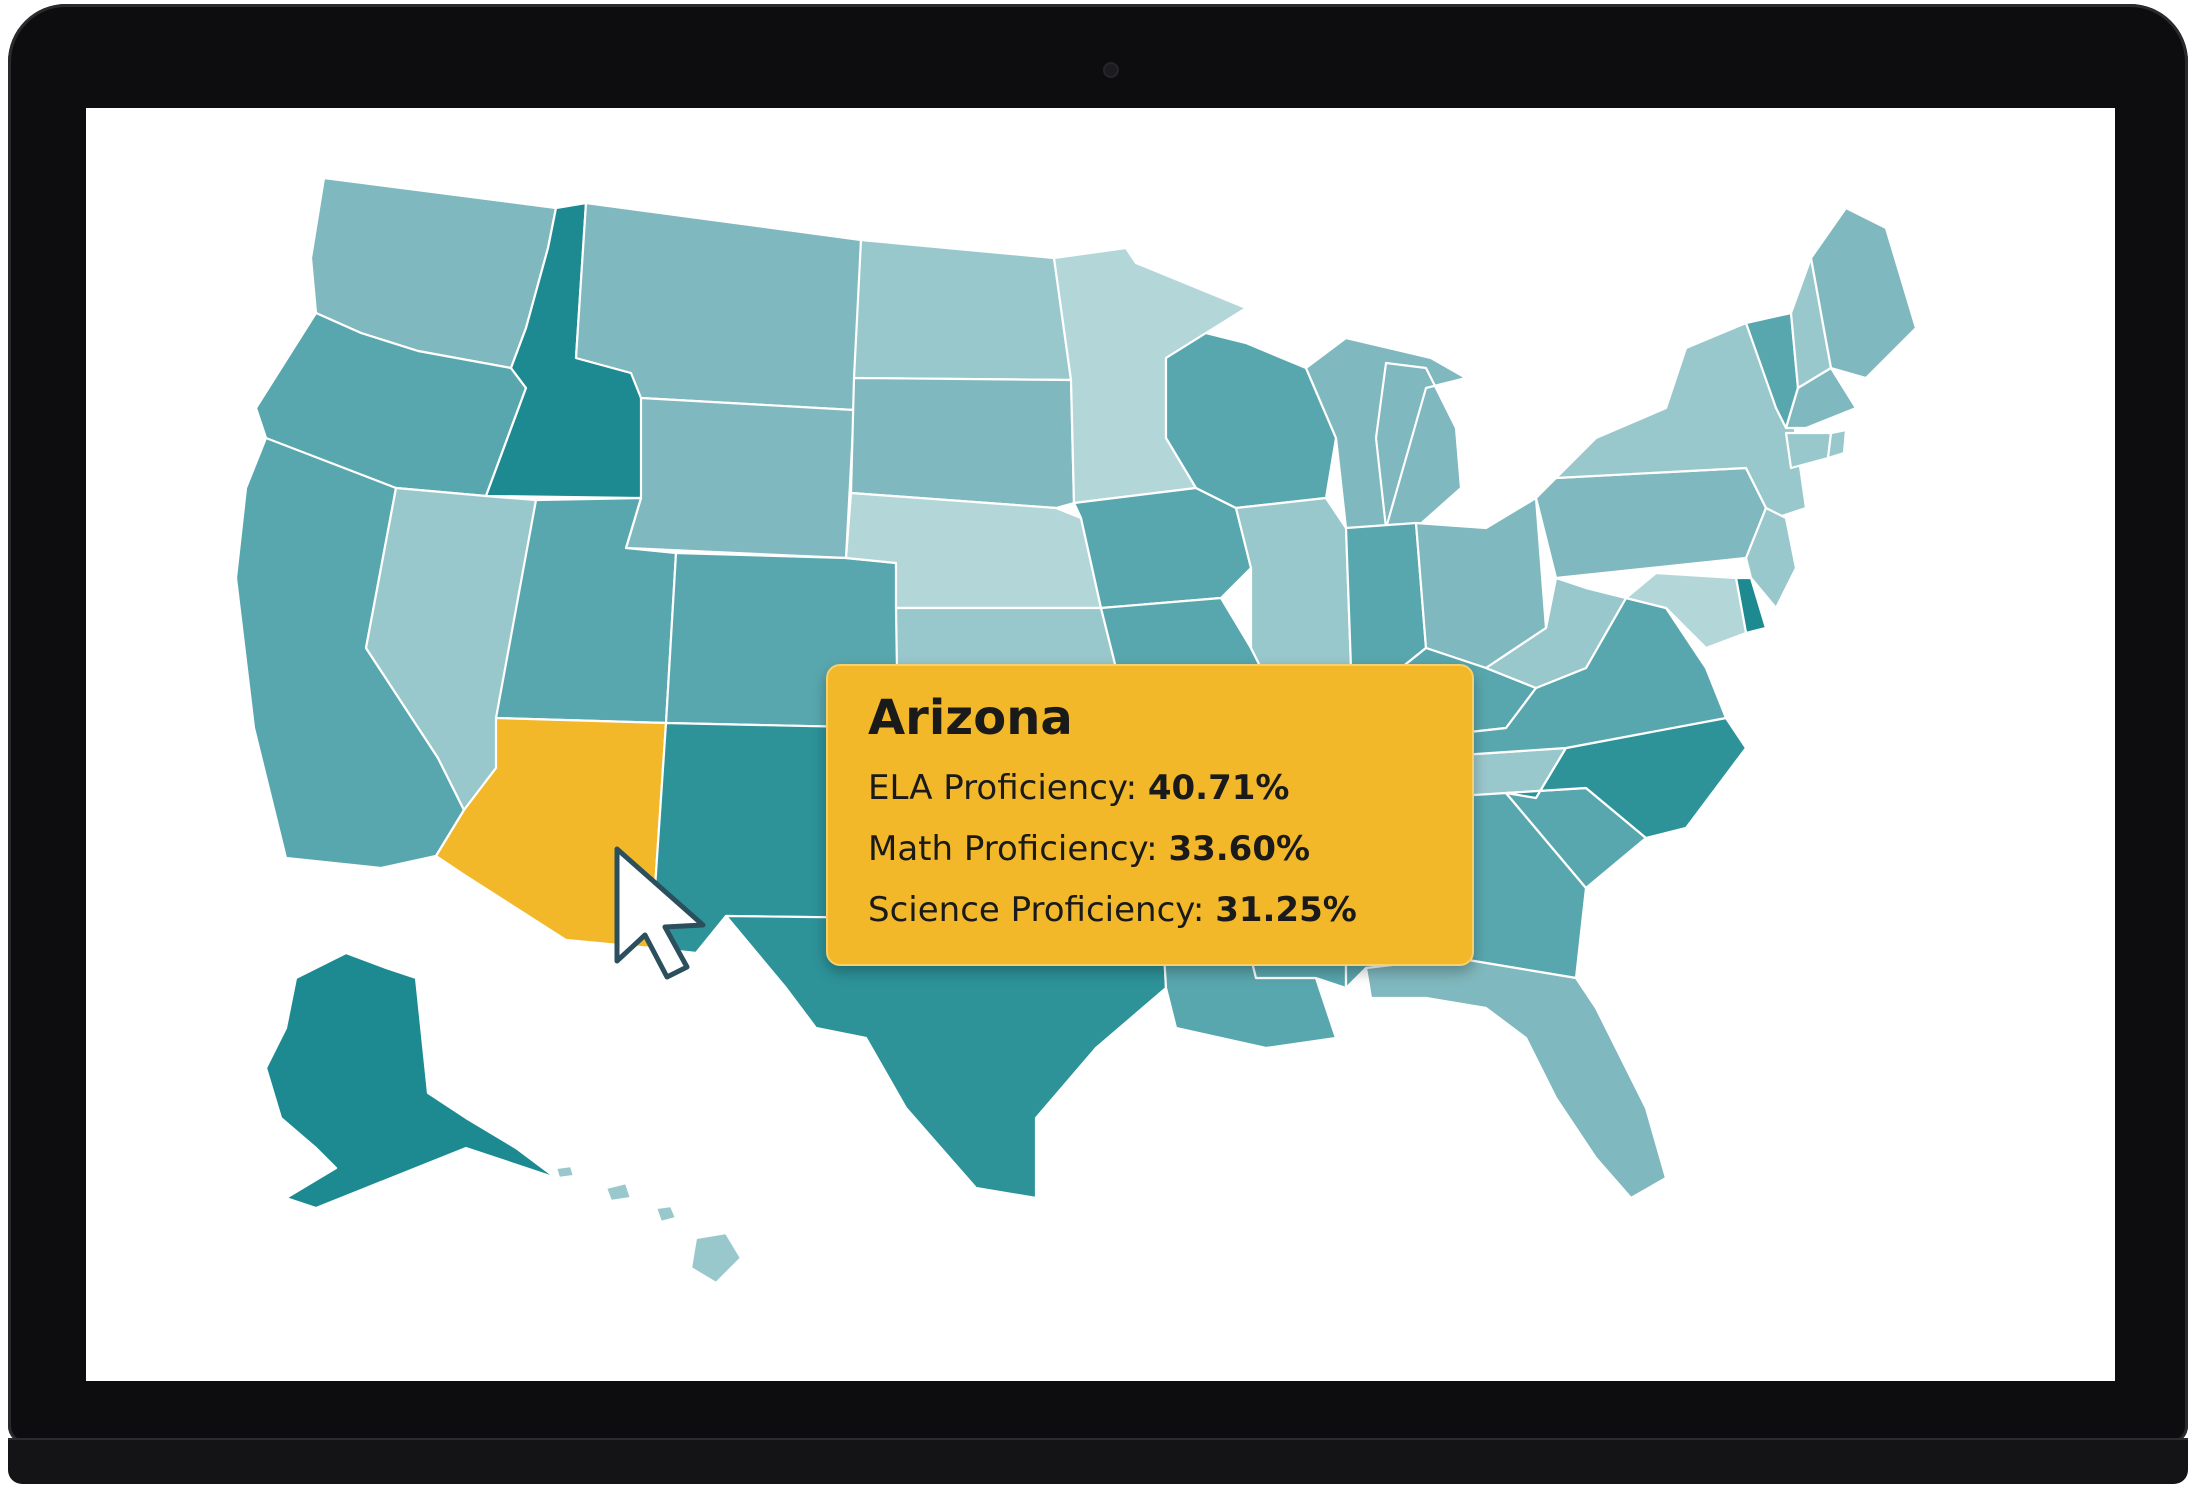  What do you see at coordinates (1162, 548) in the screenshot?
I see `state-iowa` at bounding box center [1162, 548].